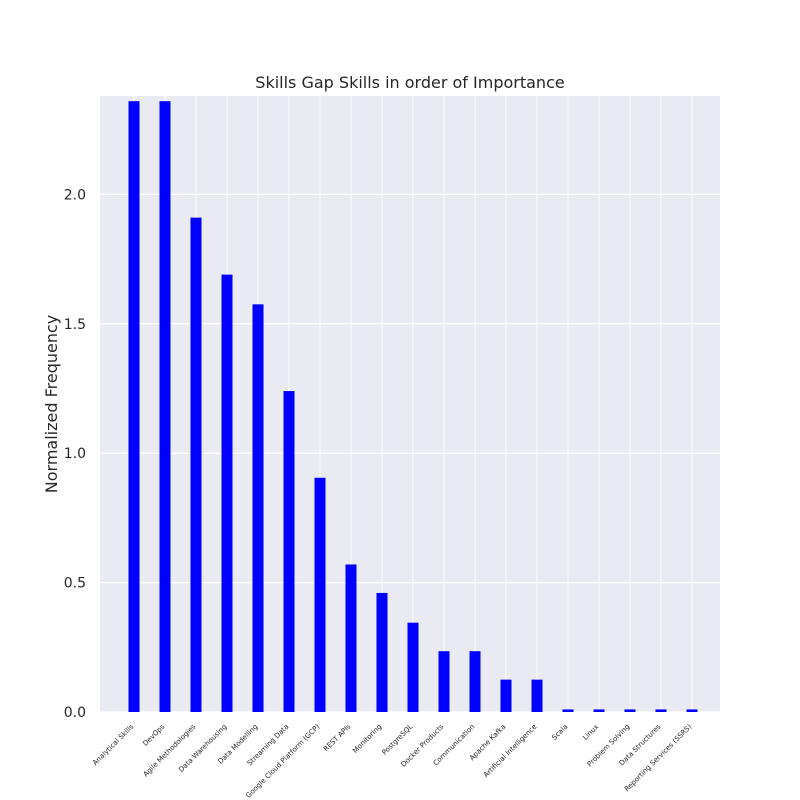 This screenshot has height=800, width=800. Describe the element at coordinates (510, 751) in the screenshot. I see `x-tick-label: Artificial Intelligence` at that location.